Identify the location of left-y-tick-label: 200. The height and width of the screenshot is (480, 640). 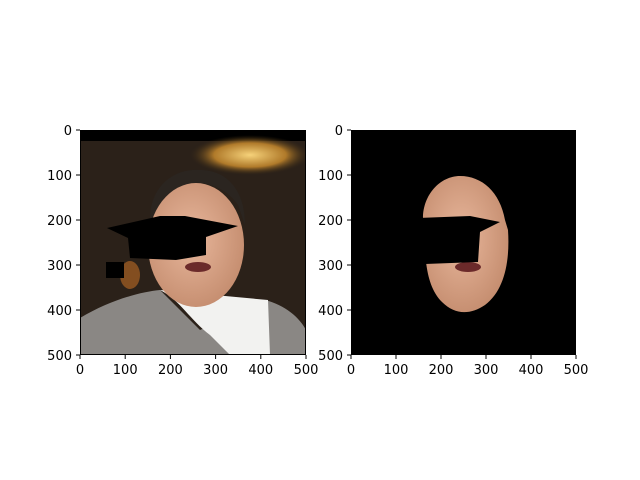
(59, 221).